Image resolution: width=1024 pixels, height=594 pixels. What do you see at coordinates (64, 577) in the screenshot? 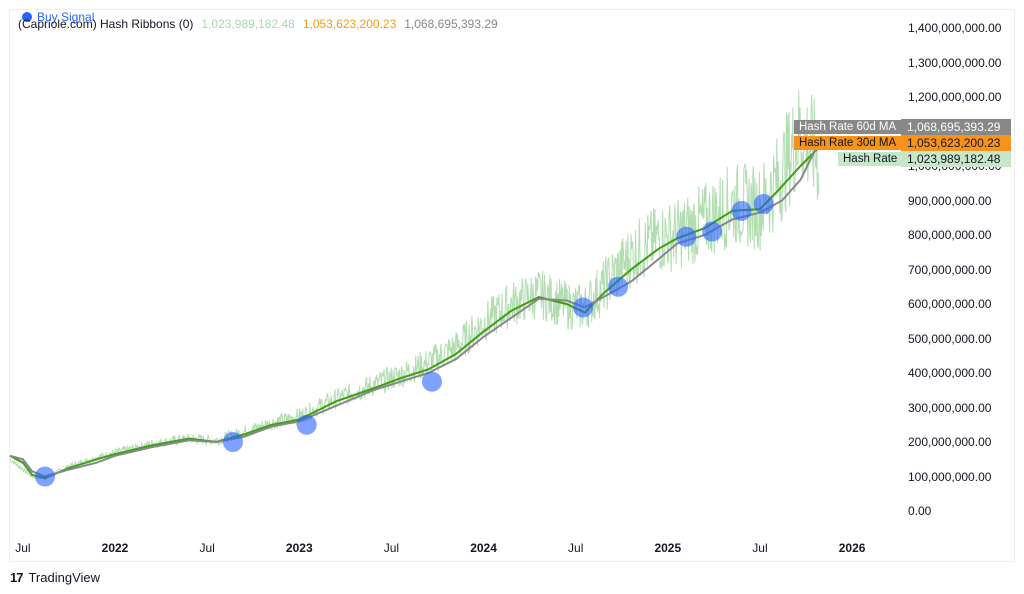
I see `logo-text: TradingView` at bounding box center [64, 577].